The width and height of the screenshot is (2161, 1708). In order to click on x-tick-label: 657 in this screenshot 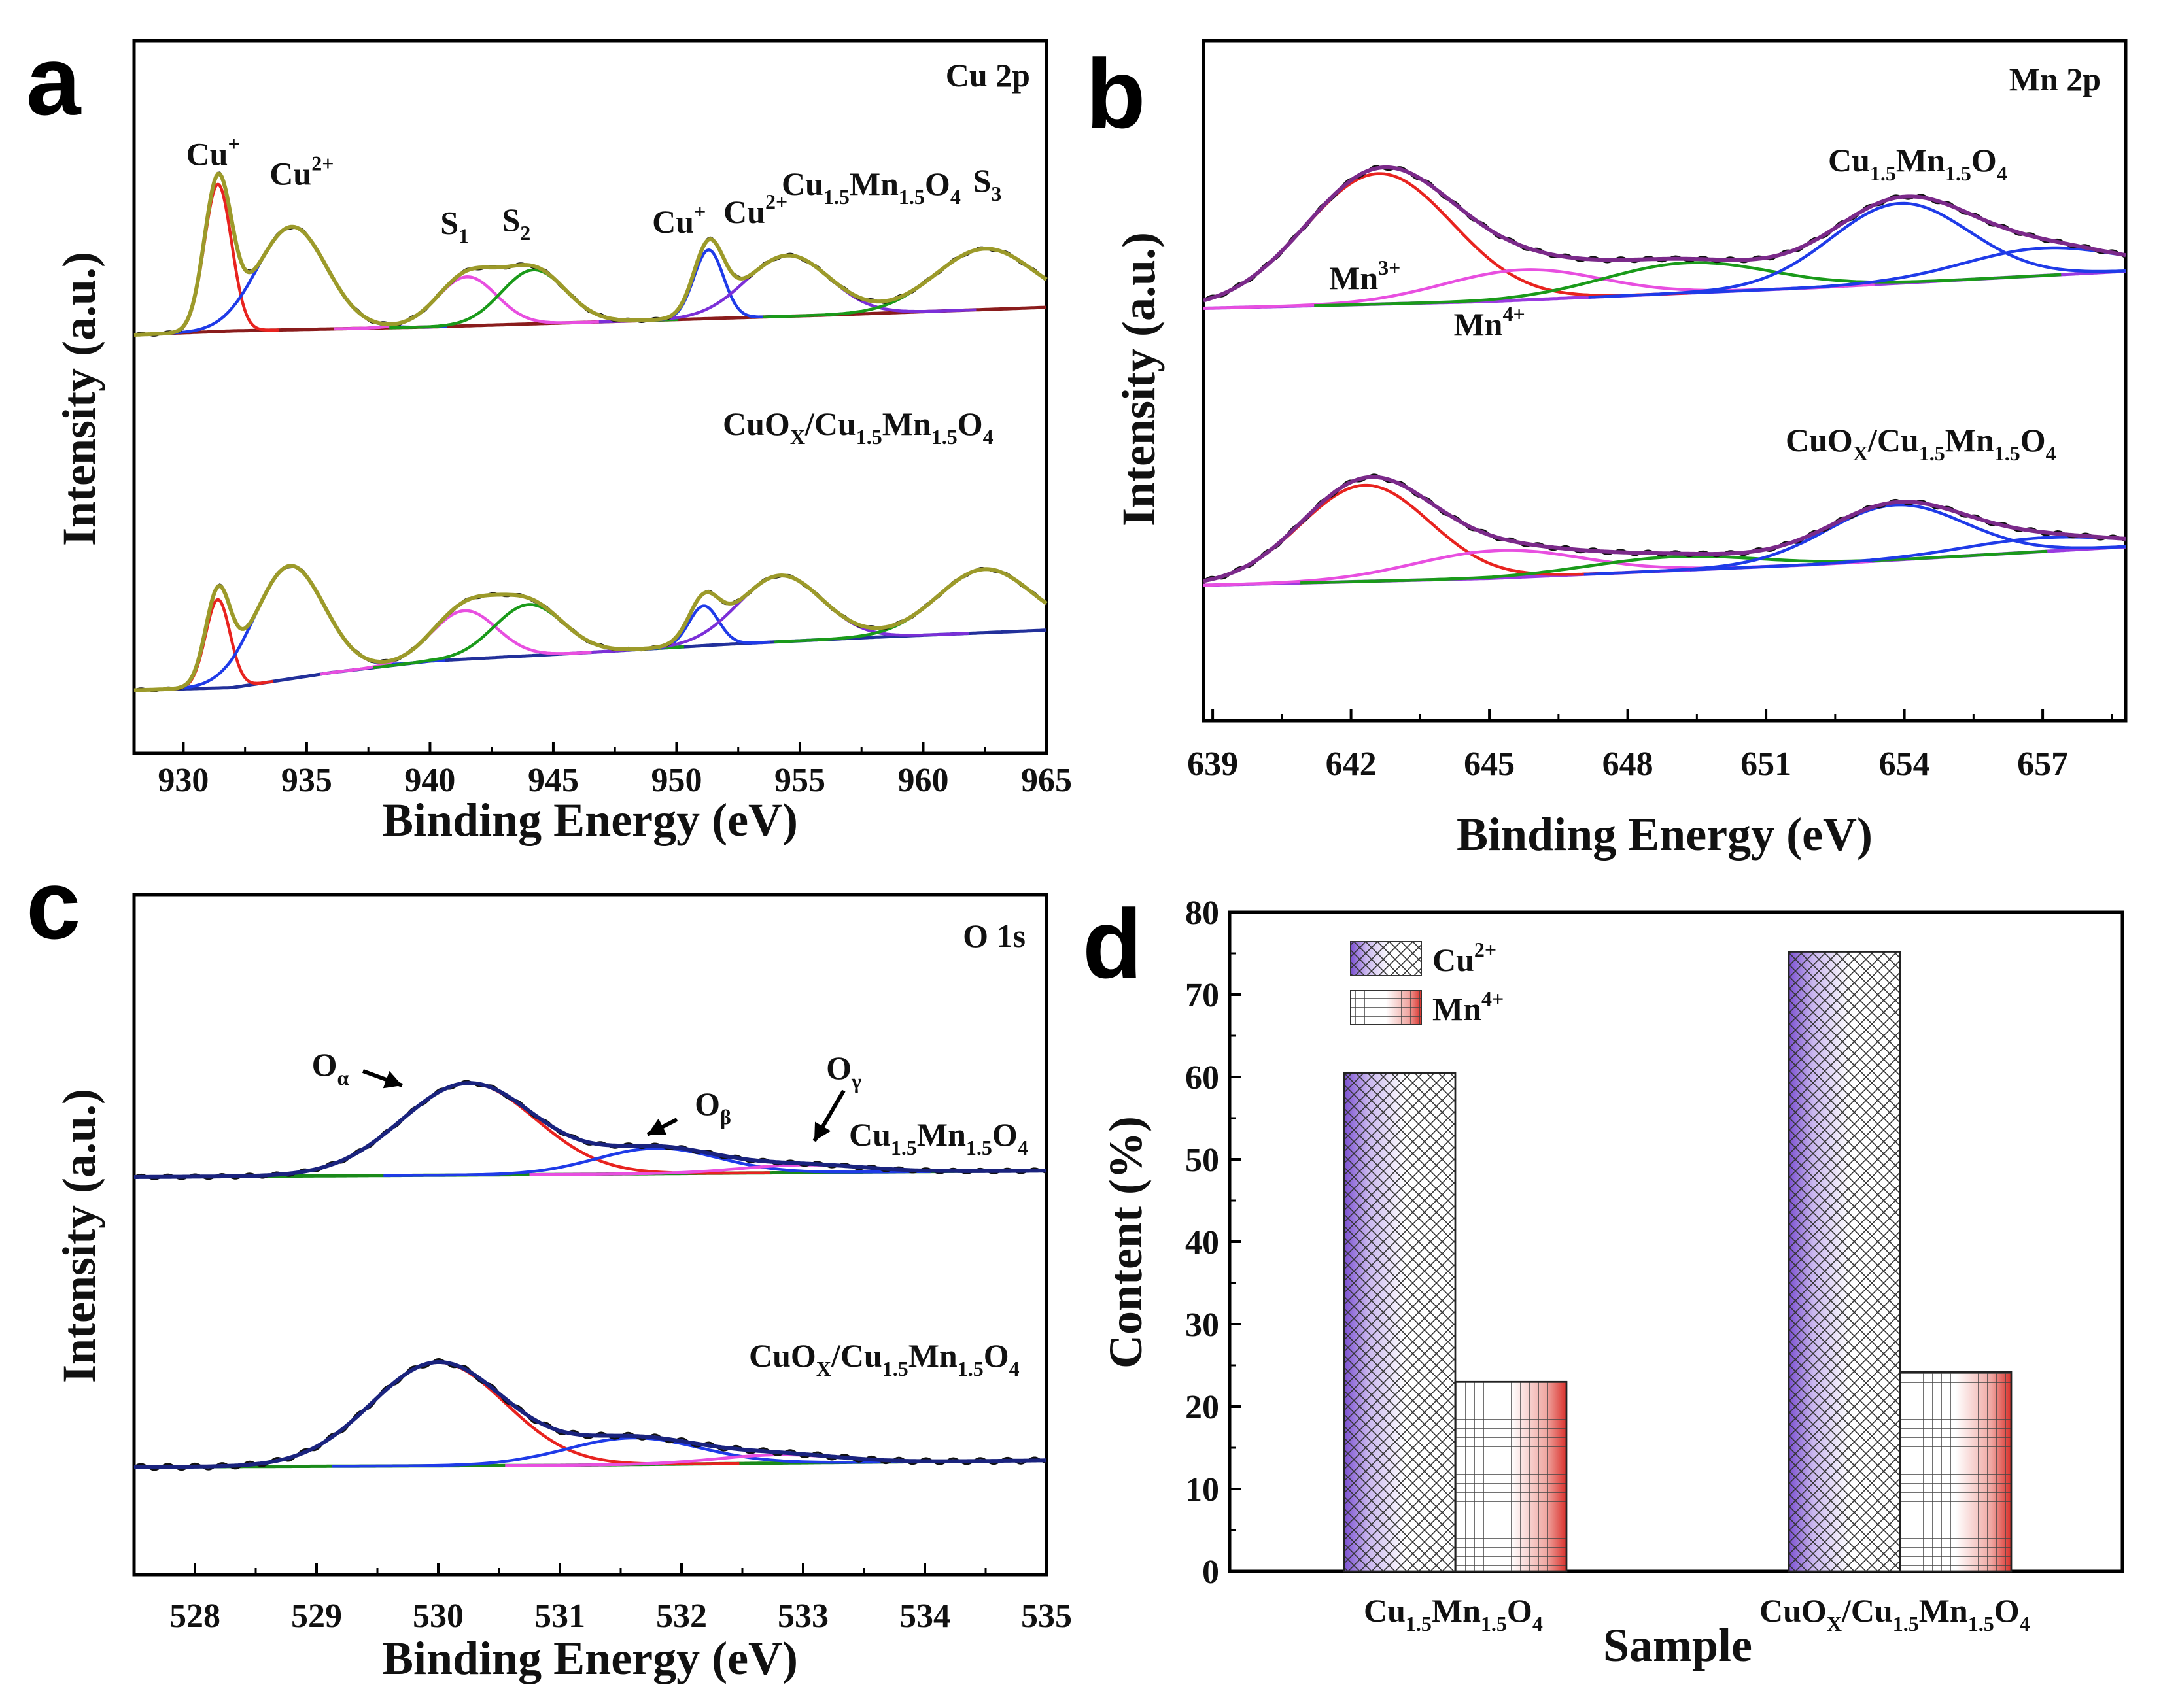, I will do `click(2042, 764)`.